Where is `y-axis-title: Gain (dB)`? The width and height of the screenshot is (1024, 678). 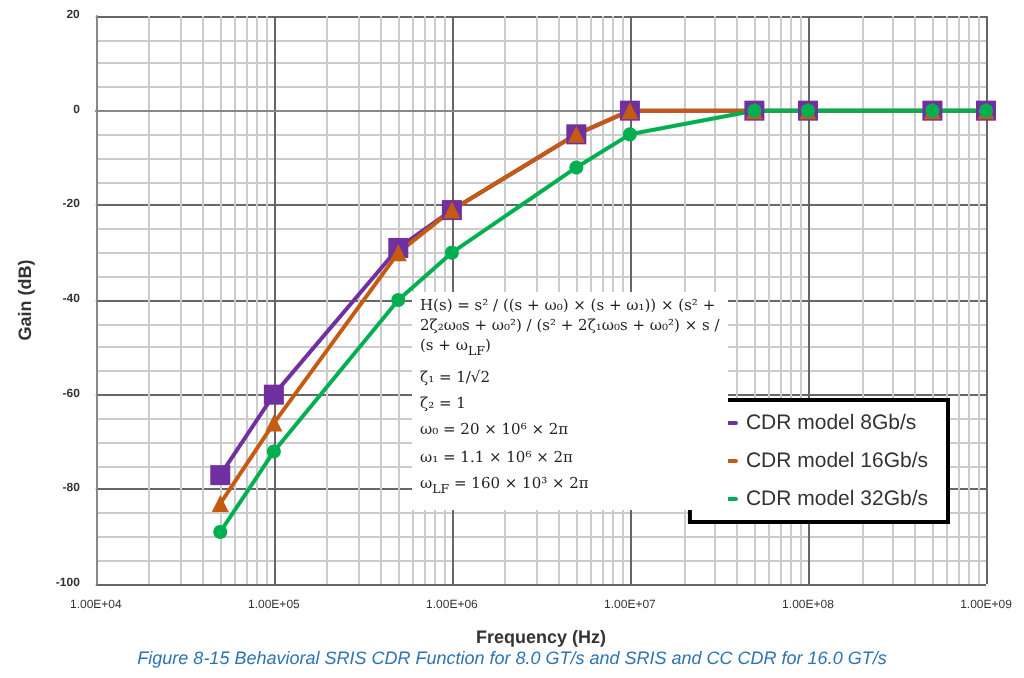 y-axis-title: Gain (dB) is located at coordinates (25, 300).